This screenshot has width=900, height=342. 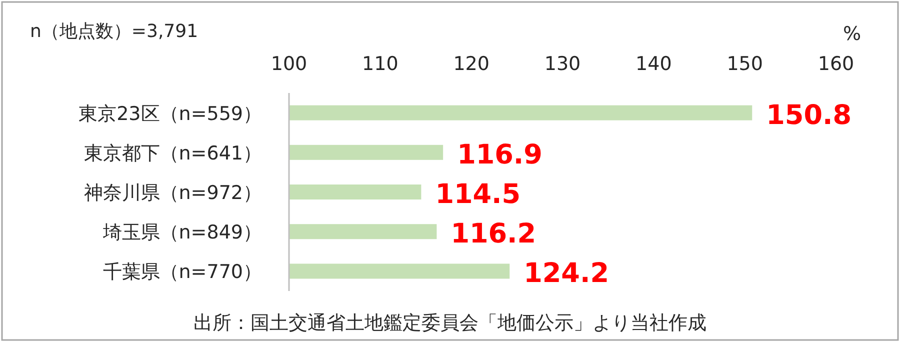 I want to click on y-tick-label: 神奈川県（n=972）, so click(x=173, y=193).